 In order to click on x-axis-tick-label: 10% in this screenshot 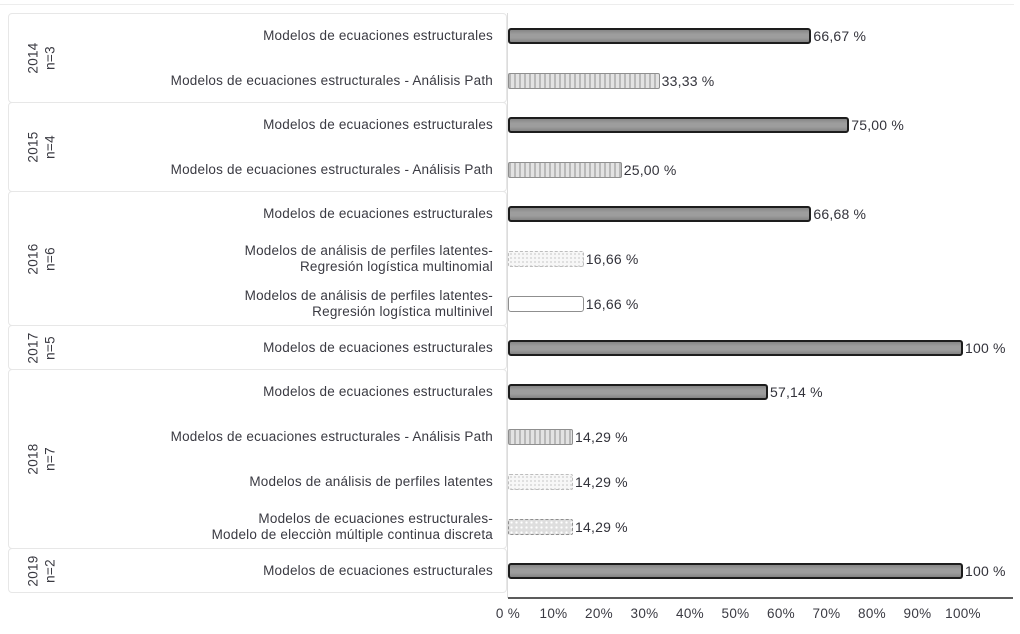, I will do `click(553, 613)`.